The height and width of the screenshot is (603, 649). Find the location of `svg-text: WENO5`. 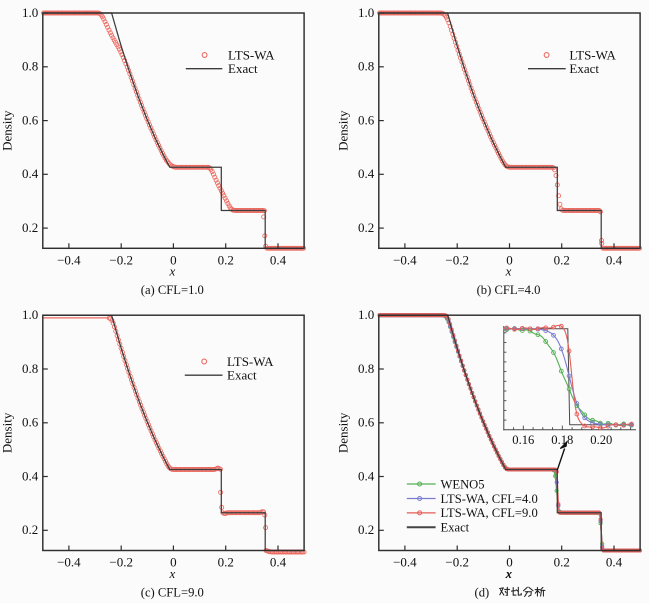

svg-text: WENO5 is located at coordinates (463, 484).